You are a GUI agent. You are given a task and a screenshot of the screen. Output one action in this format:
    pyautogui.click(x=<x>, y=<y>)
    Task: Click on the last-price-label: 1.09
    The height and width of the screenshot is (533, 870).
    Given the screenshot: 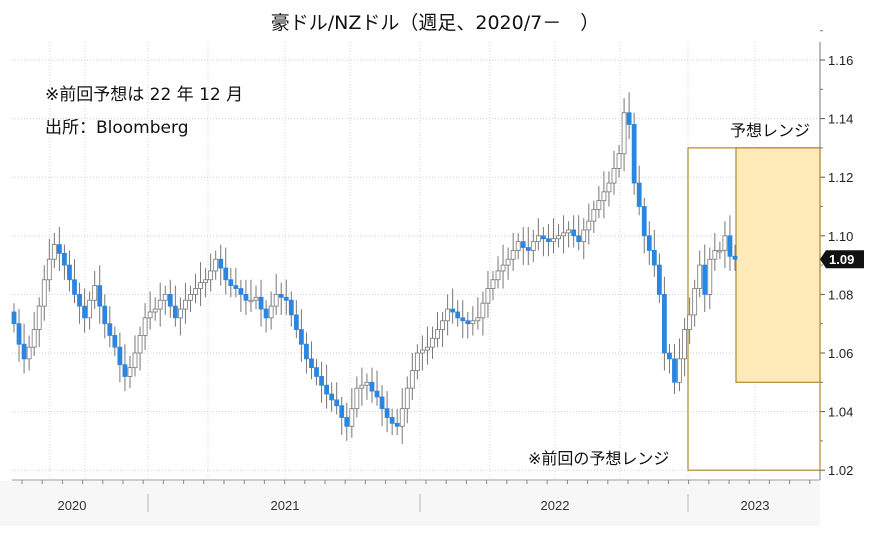 What is the action you would take?
    pyautogui.click(x=841, y=259)
    